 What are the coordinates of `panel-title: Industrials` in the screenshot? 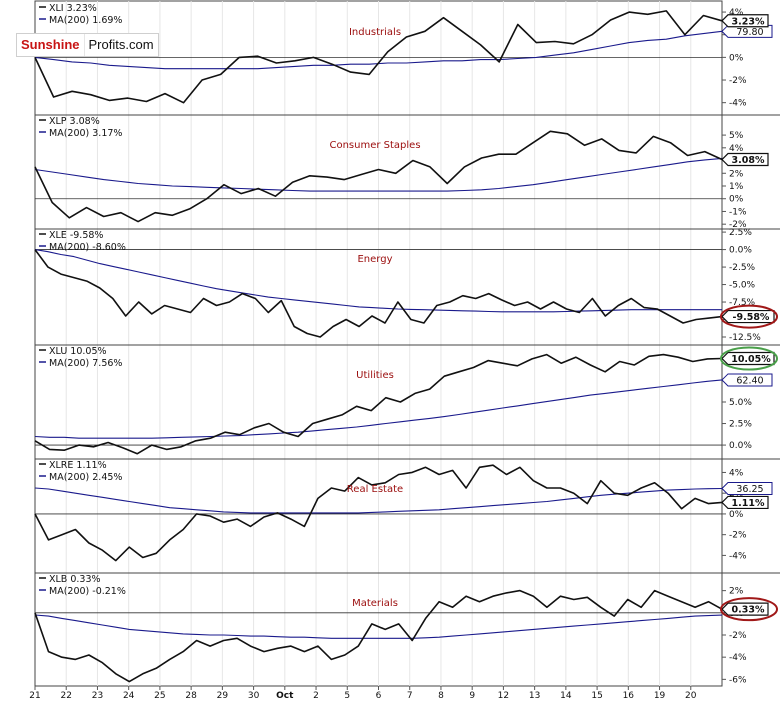 It's located at (375, 32).